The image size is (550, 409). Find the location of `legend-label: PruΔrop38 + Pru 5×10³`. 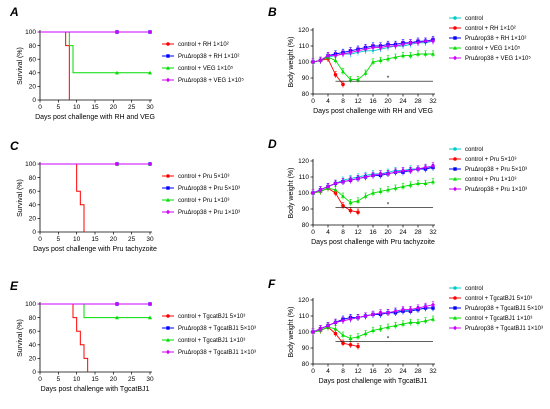

legend-label: PruΔrop38 + Pru 5×10³ is located at coordinates (496, 170).